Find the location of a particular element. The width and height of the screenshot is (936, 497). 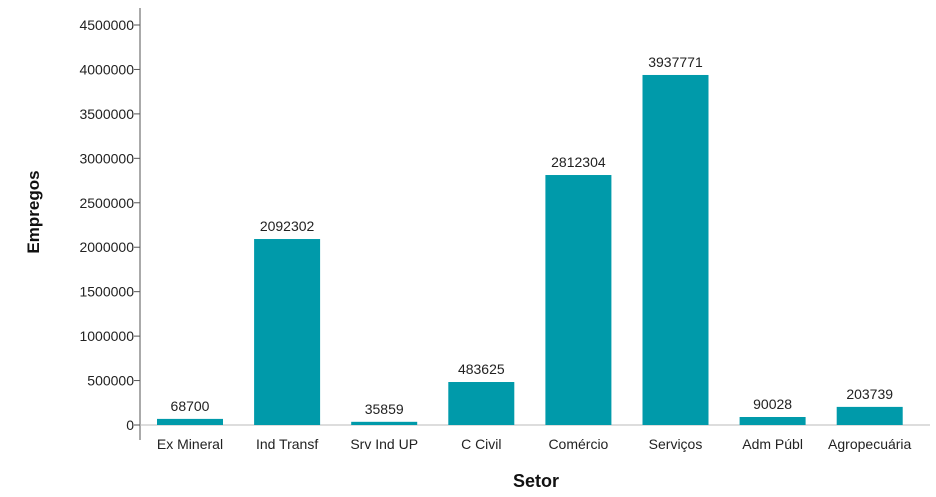

y-tick-label: 500000 is located at coordinates (110, 381).